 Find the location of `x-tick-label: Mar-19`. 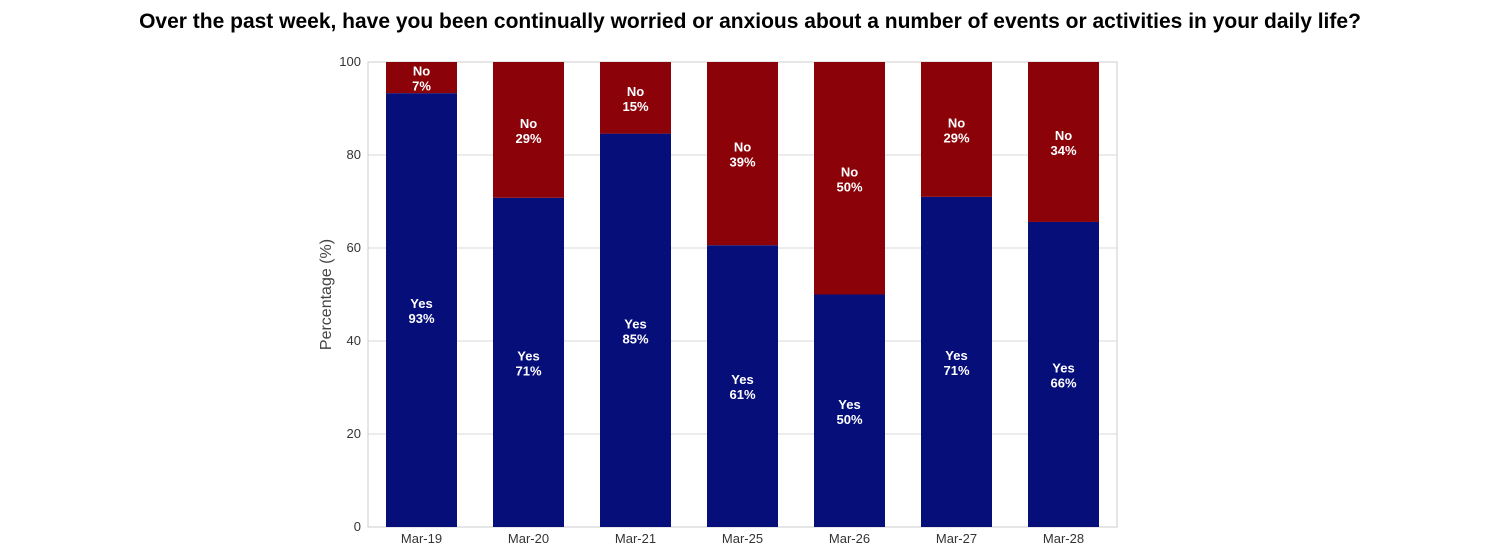

x-tick-label: Mar-19 is located at coordinates (421, 538).